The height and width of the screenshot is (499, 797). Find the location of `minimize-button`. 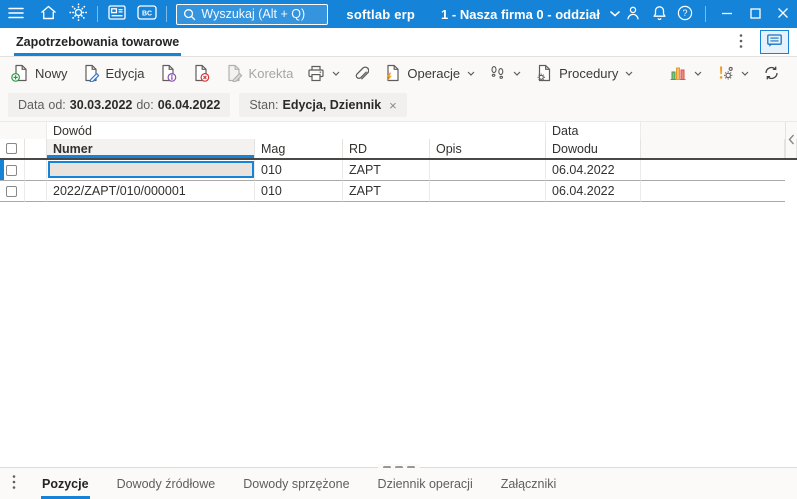

minimize-button is located at coordinates (727, 14).